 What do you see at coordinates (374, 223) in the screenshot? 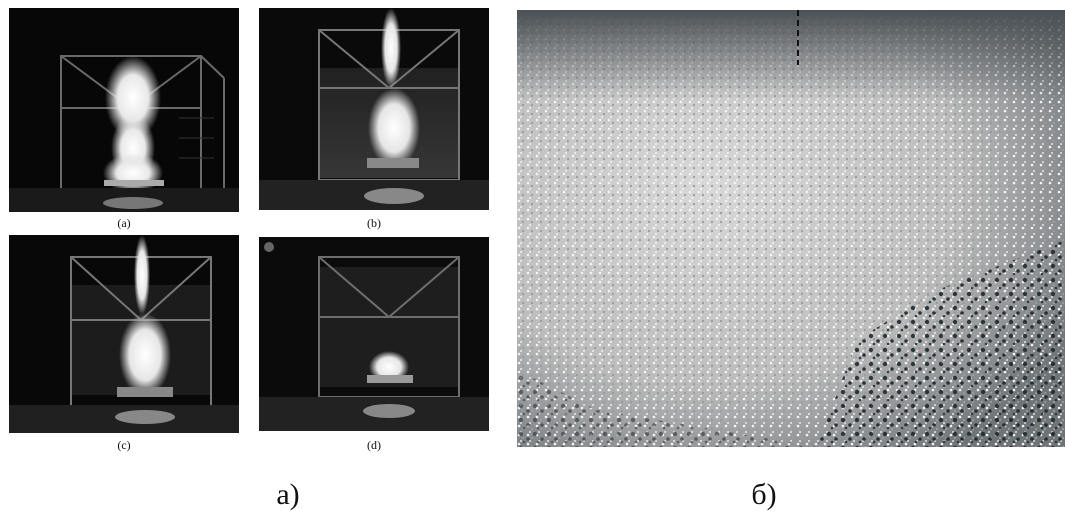
I see `caption-b: (b)` at bounding box center [374, 223].